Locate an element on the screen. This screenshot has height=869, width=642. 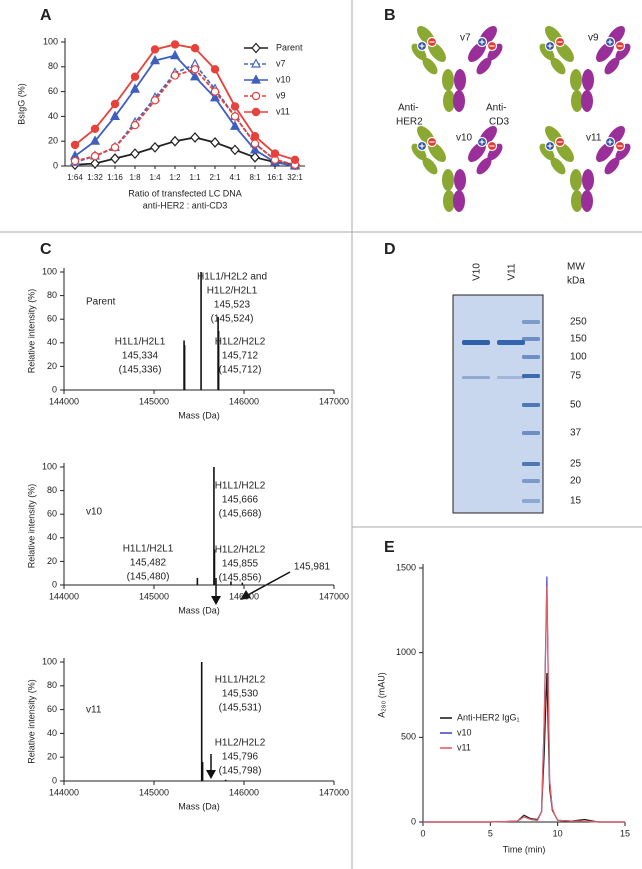
mw-marker-label: 100 is located at coordinates (578, 357).